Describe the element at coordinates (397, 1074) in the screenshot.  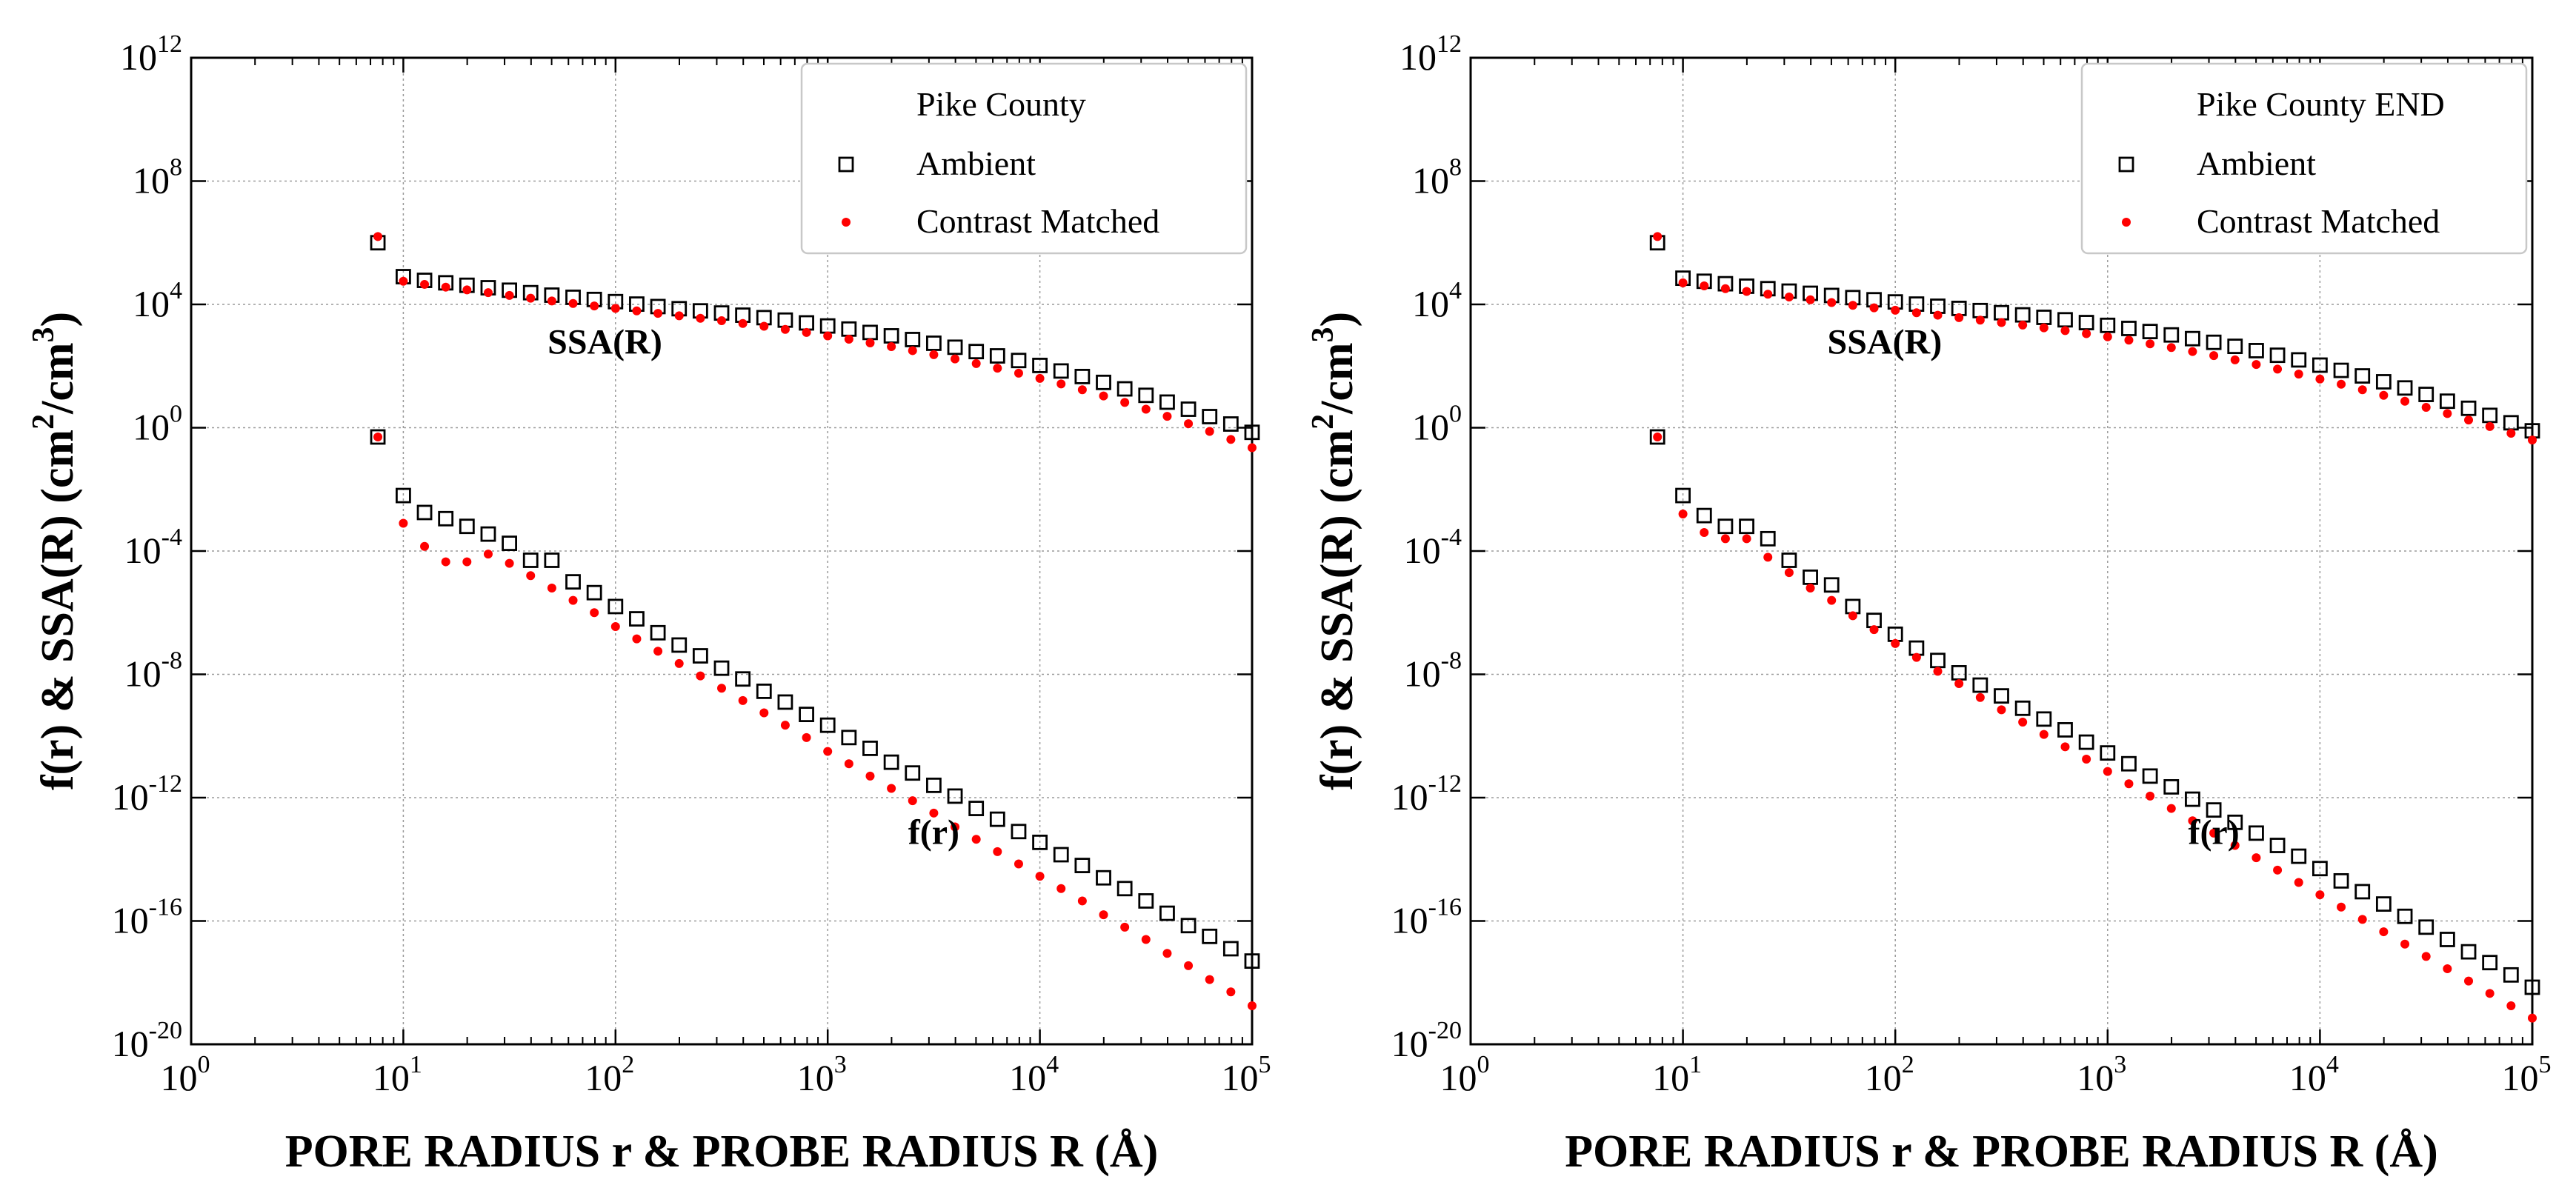
I see `x-tick-label: 10¹` at that location.